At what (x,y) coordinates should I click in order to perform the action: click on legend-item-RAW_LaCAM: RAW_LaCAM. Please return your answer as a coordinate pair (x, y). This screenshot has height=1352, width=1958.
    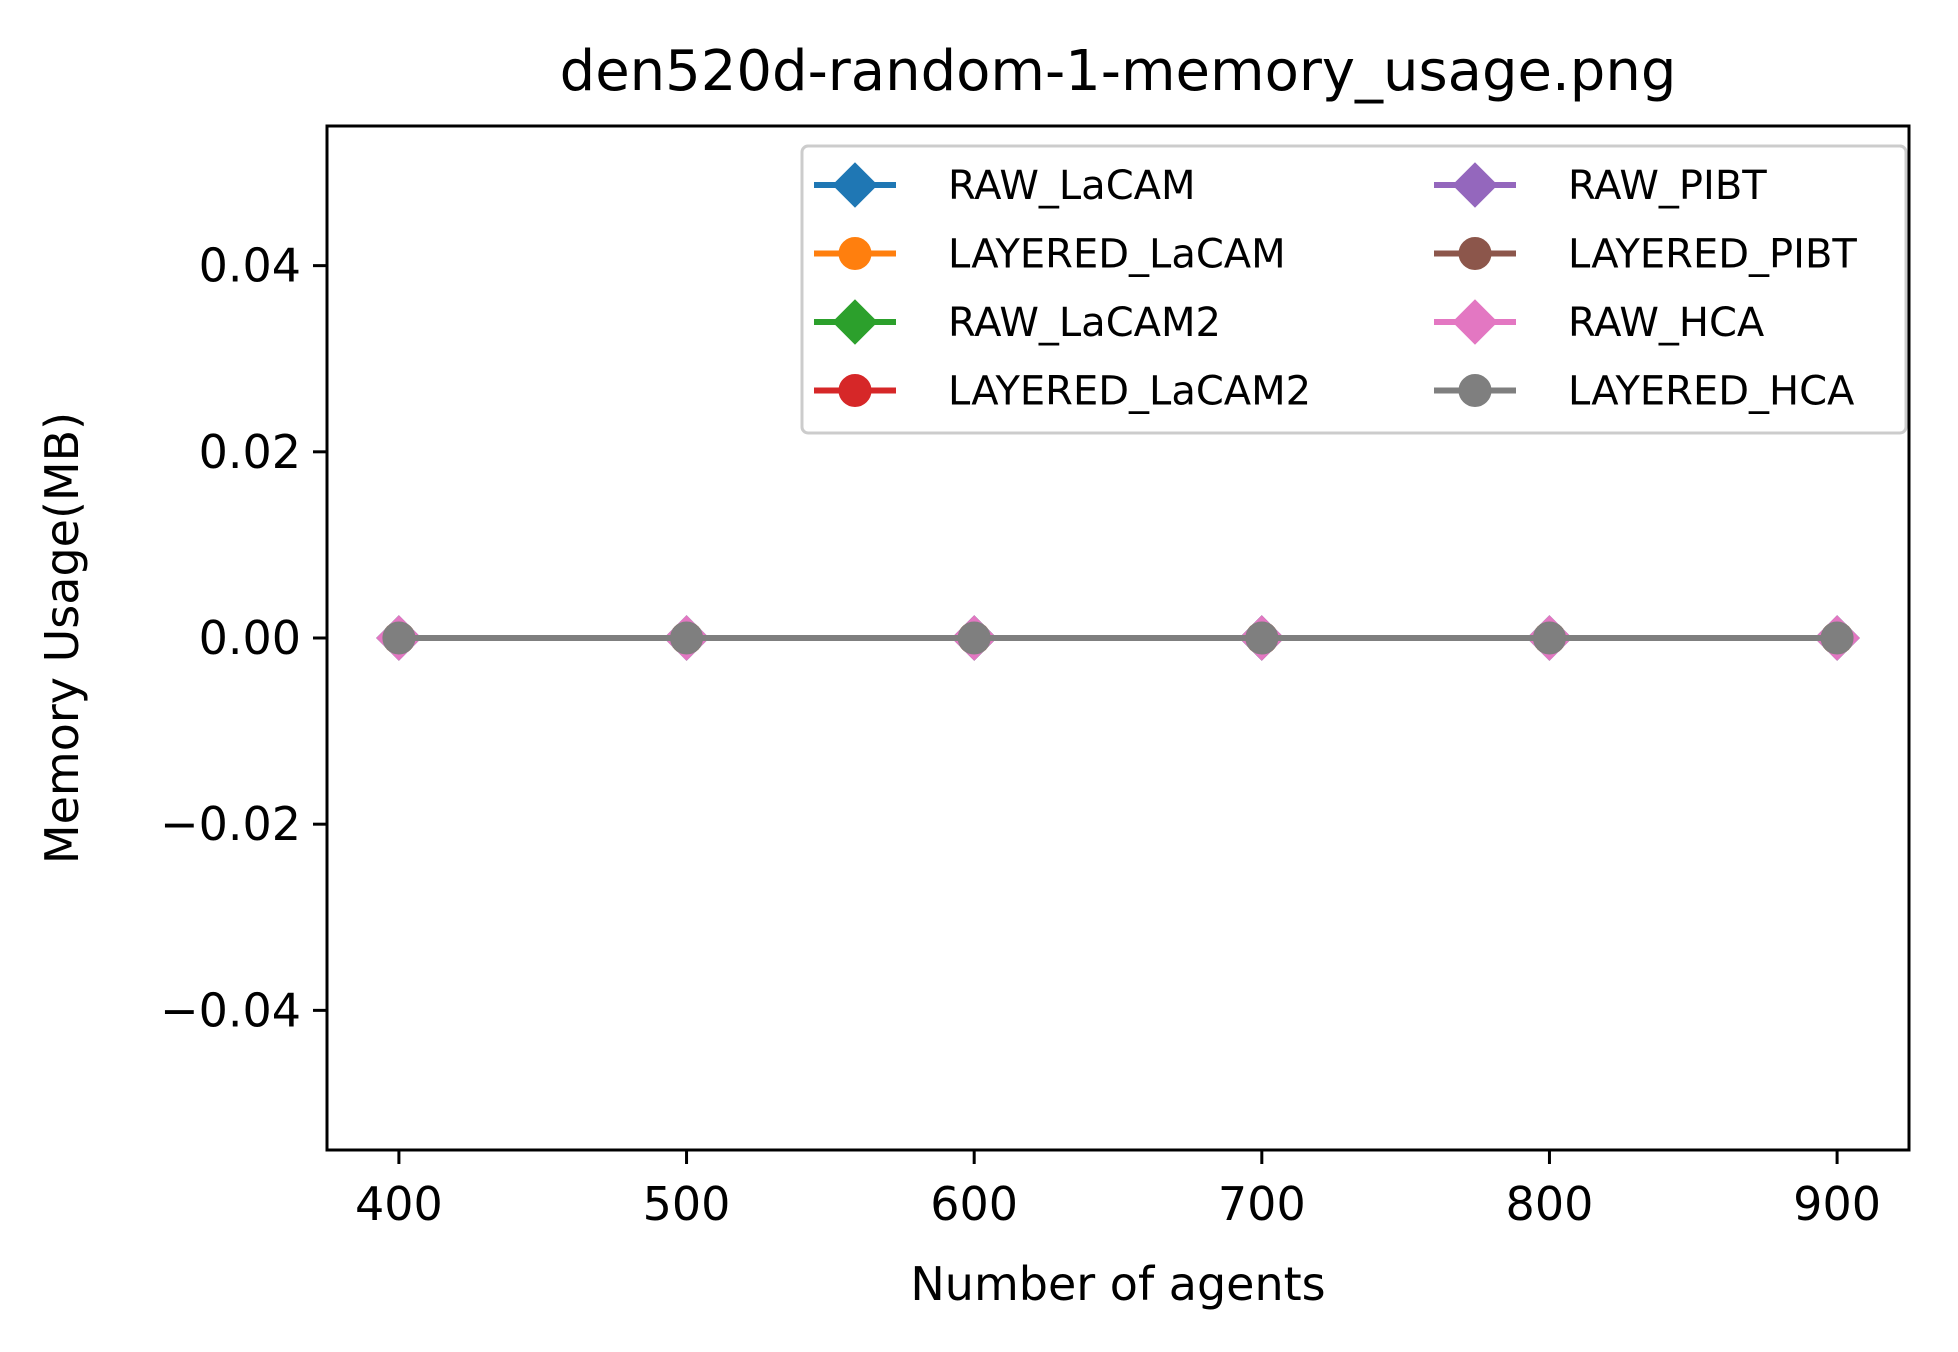
    Looking at the image, I should click on (1005, 185).